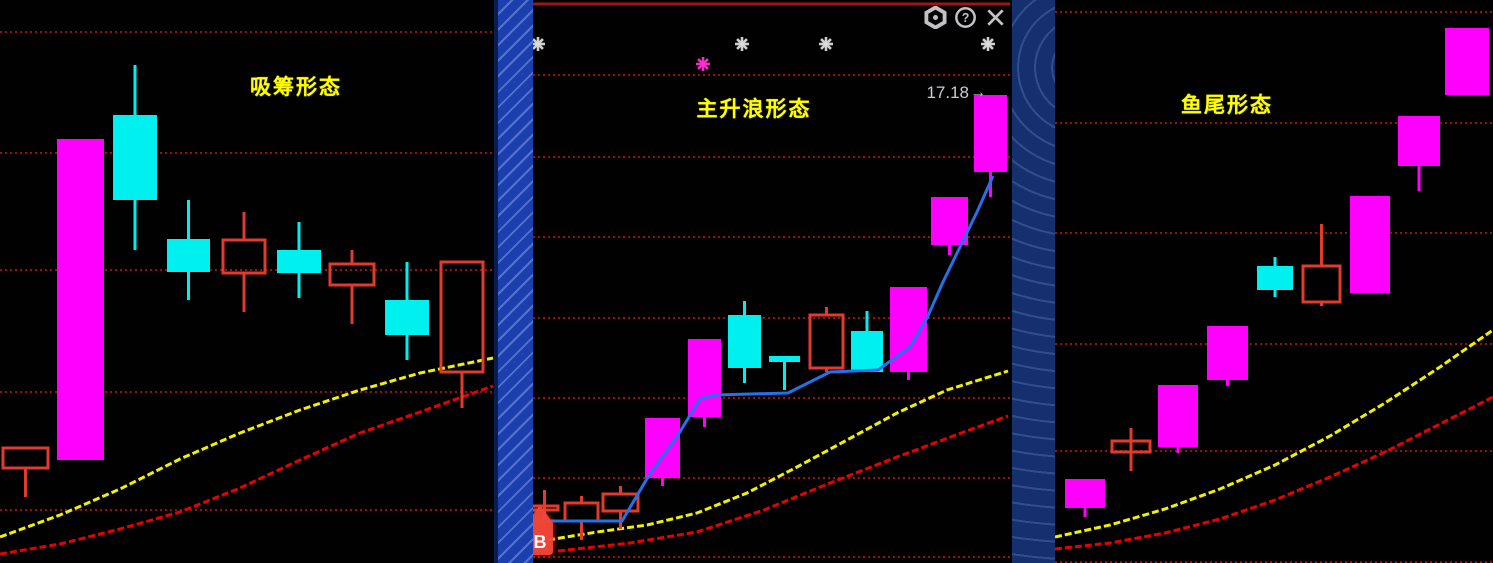 The image size is (1493, 563). I want to click on last-price-label: 17.18 →, so click(956, 93).